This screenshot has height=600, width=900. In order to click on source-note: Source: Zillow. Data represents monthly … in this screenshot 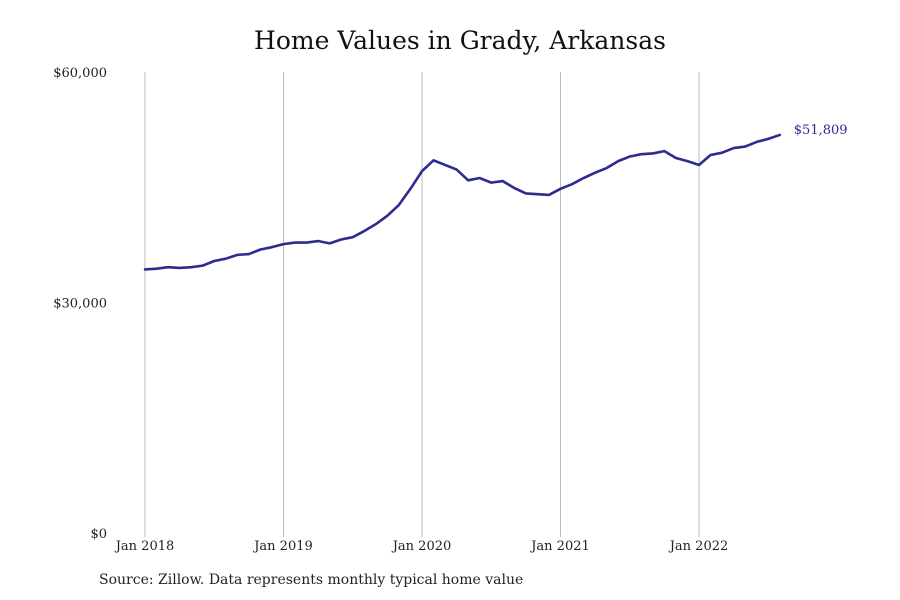, I will do `click(311, 580)`.